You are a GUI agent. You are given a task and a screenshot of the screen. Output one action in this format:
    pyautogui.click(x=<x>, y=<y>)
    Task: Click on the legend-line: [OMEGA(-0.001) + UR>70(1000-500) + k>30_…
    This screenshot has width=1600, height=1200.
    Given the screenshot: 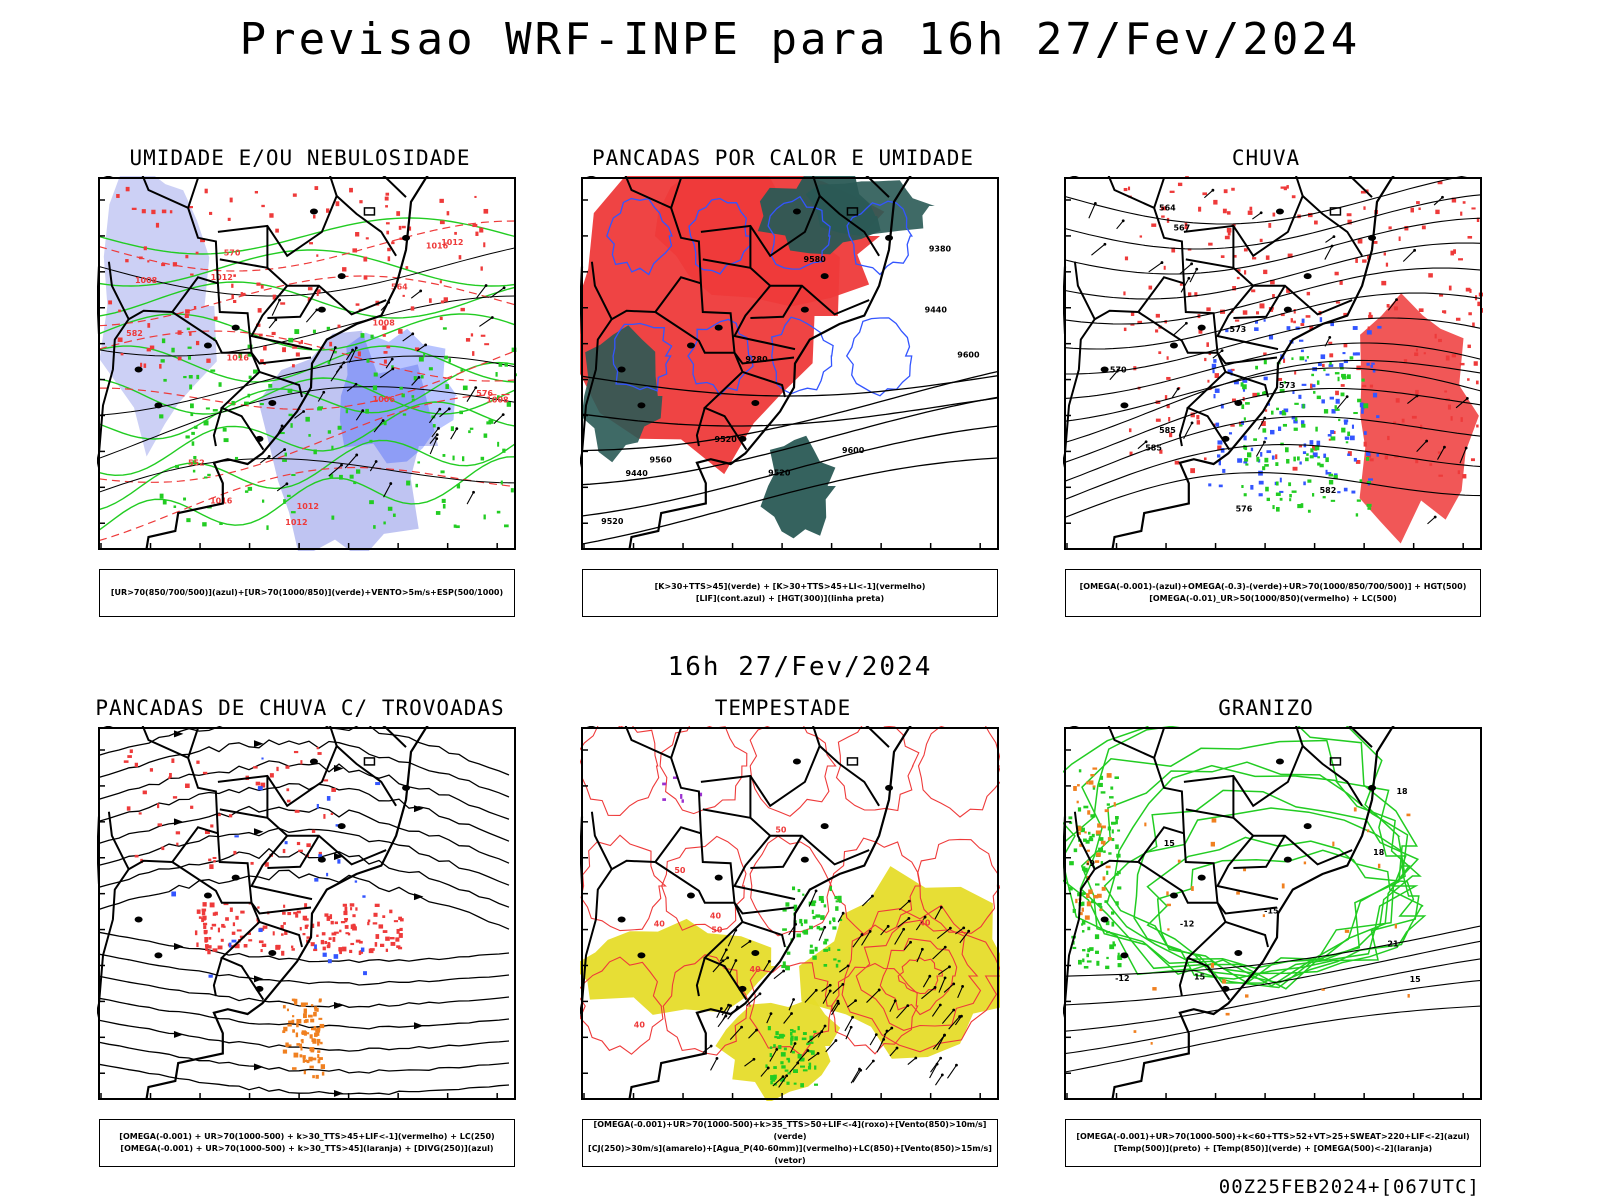 What is the action you would take?
    pyautogui.click(x=307, y=1136)
    